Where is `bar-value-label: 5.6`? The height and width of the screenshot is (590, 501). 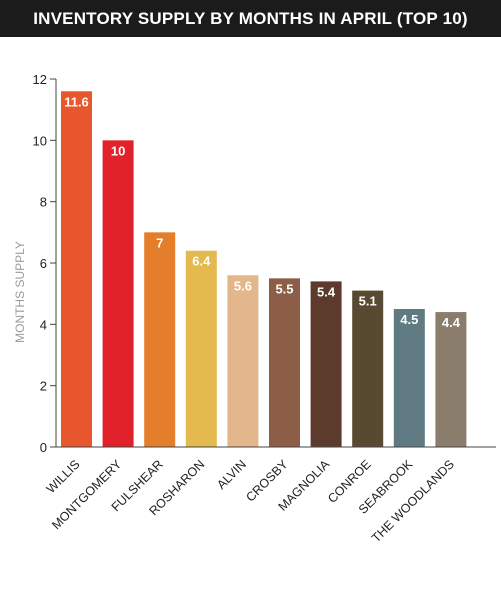
bar-value-label: 5.6 is located at coordinates (243, 285).